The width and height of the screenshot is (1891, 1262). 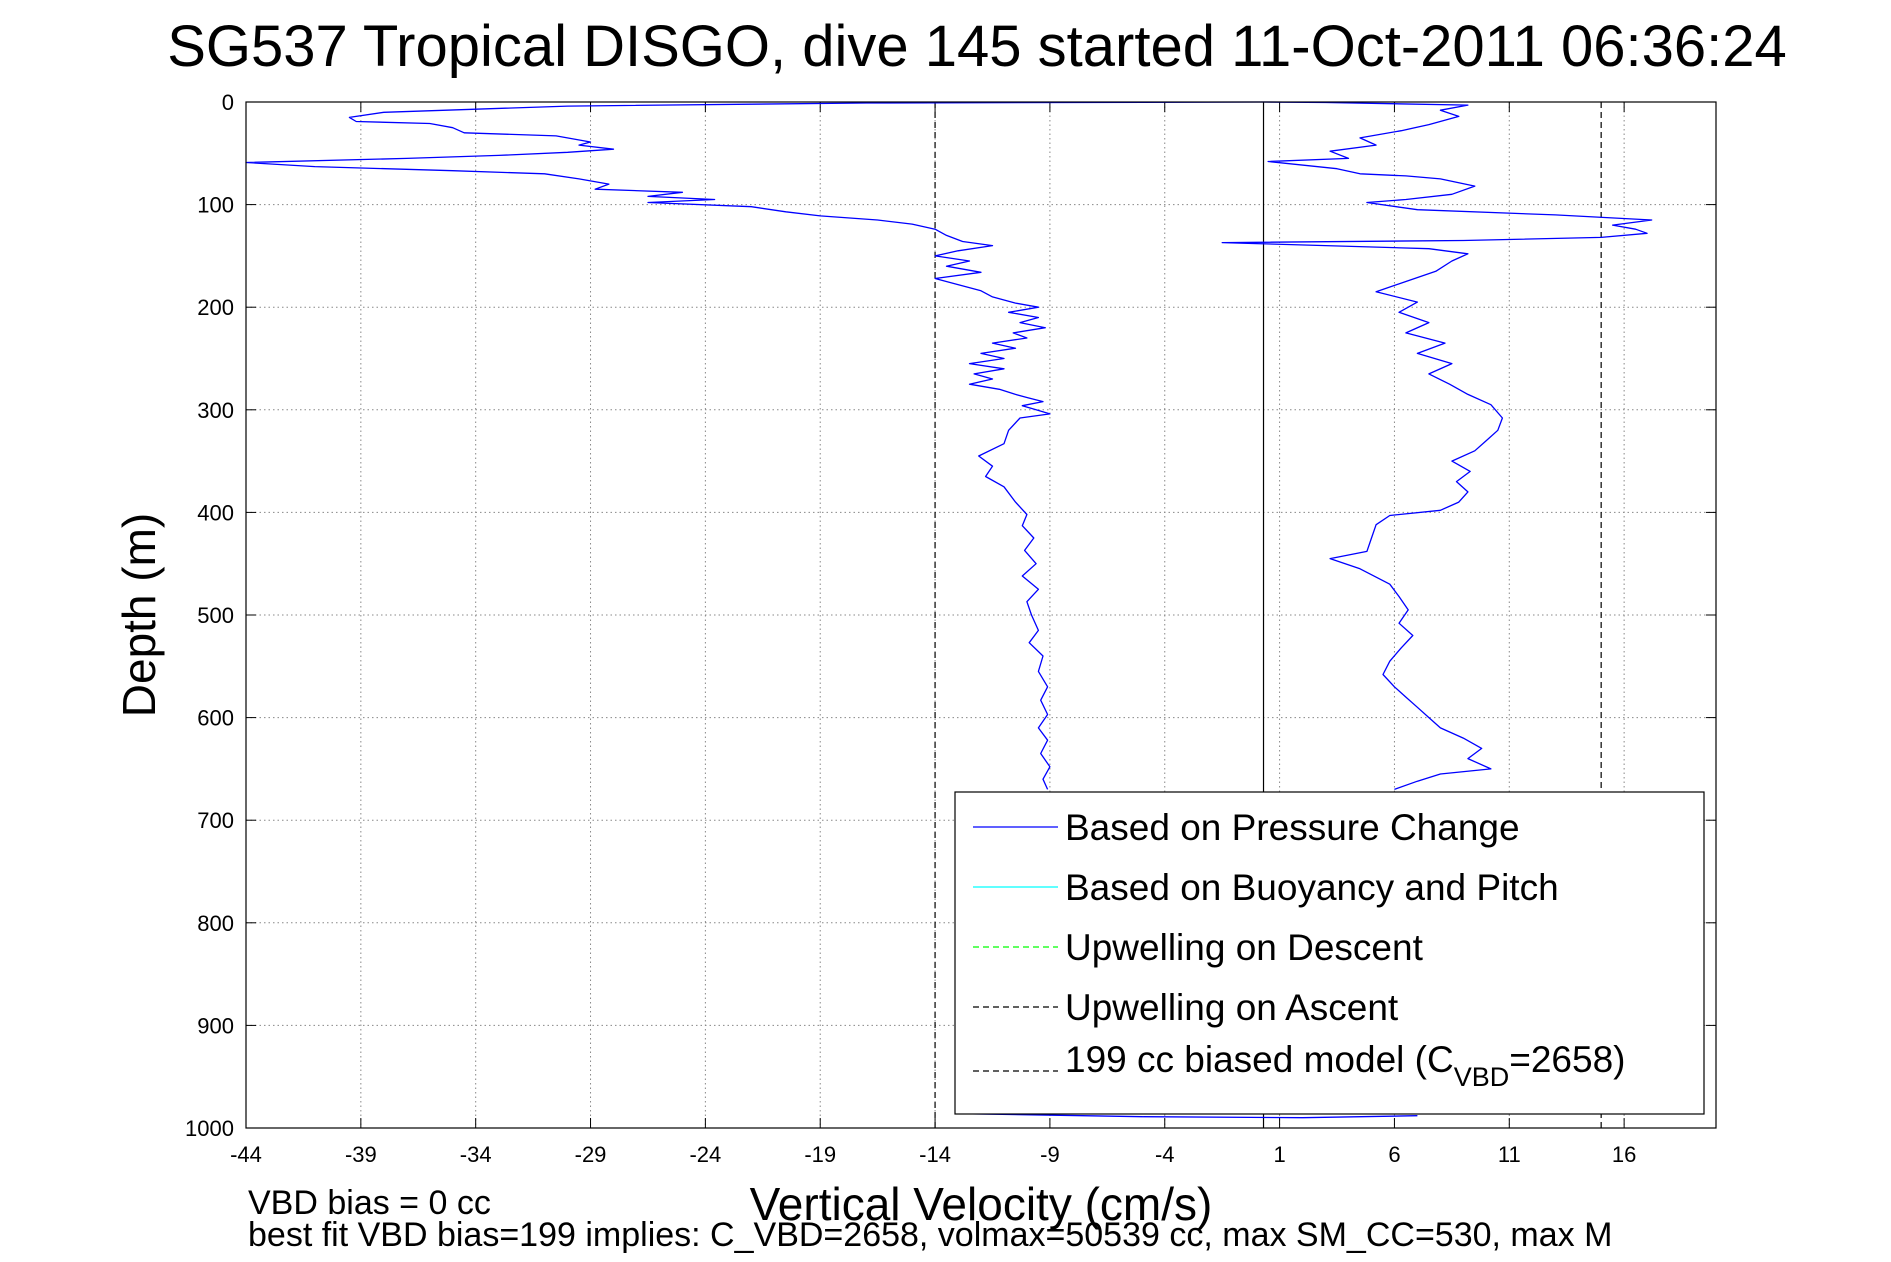 I want to click on legend-label-biased-model: 199 cc biased model (CVBD=2658), so click(x=1345, y=1065).